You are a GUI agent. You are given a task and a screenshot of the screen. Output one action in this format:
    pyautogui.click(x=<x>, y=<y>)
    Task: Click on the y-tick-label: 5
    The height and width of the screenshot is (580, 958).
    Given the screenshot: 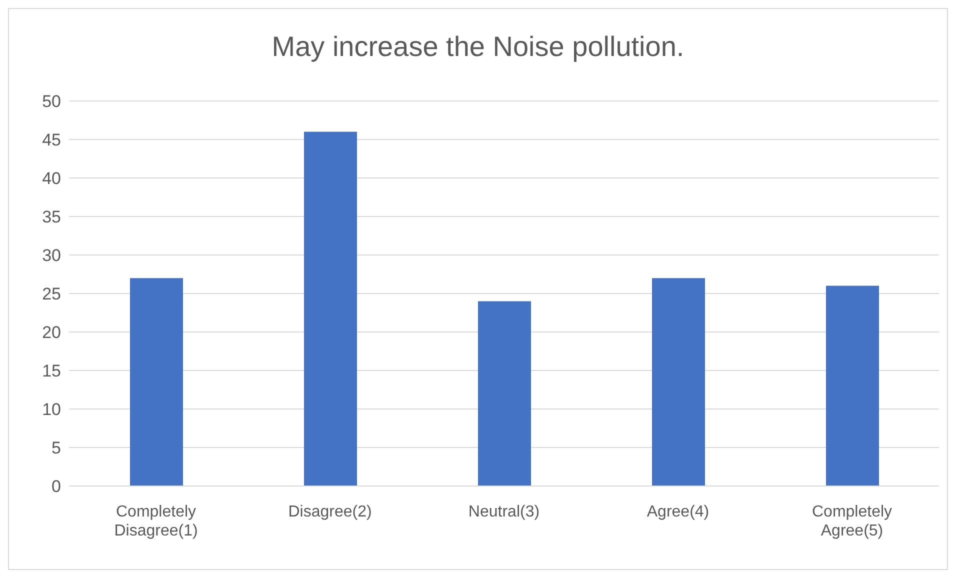 What is the action you would take?
    pyautogui.click(x=56, y=448)
    